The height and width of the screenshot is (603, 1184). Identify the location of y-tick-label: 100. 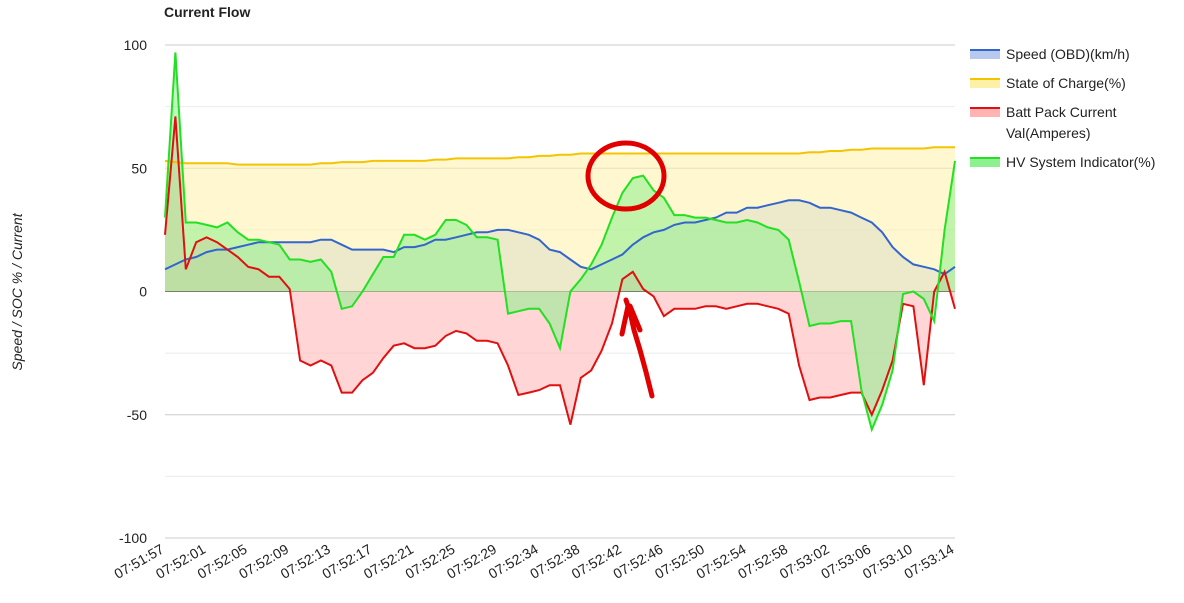
(136, 45).